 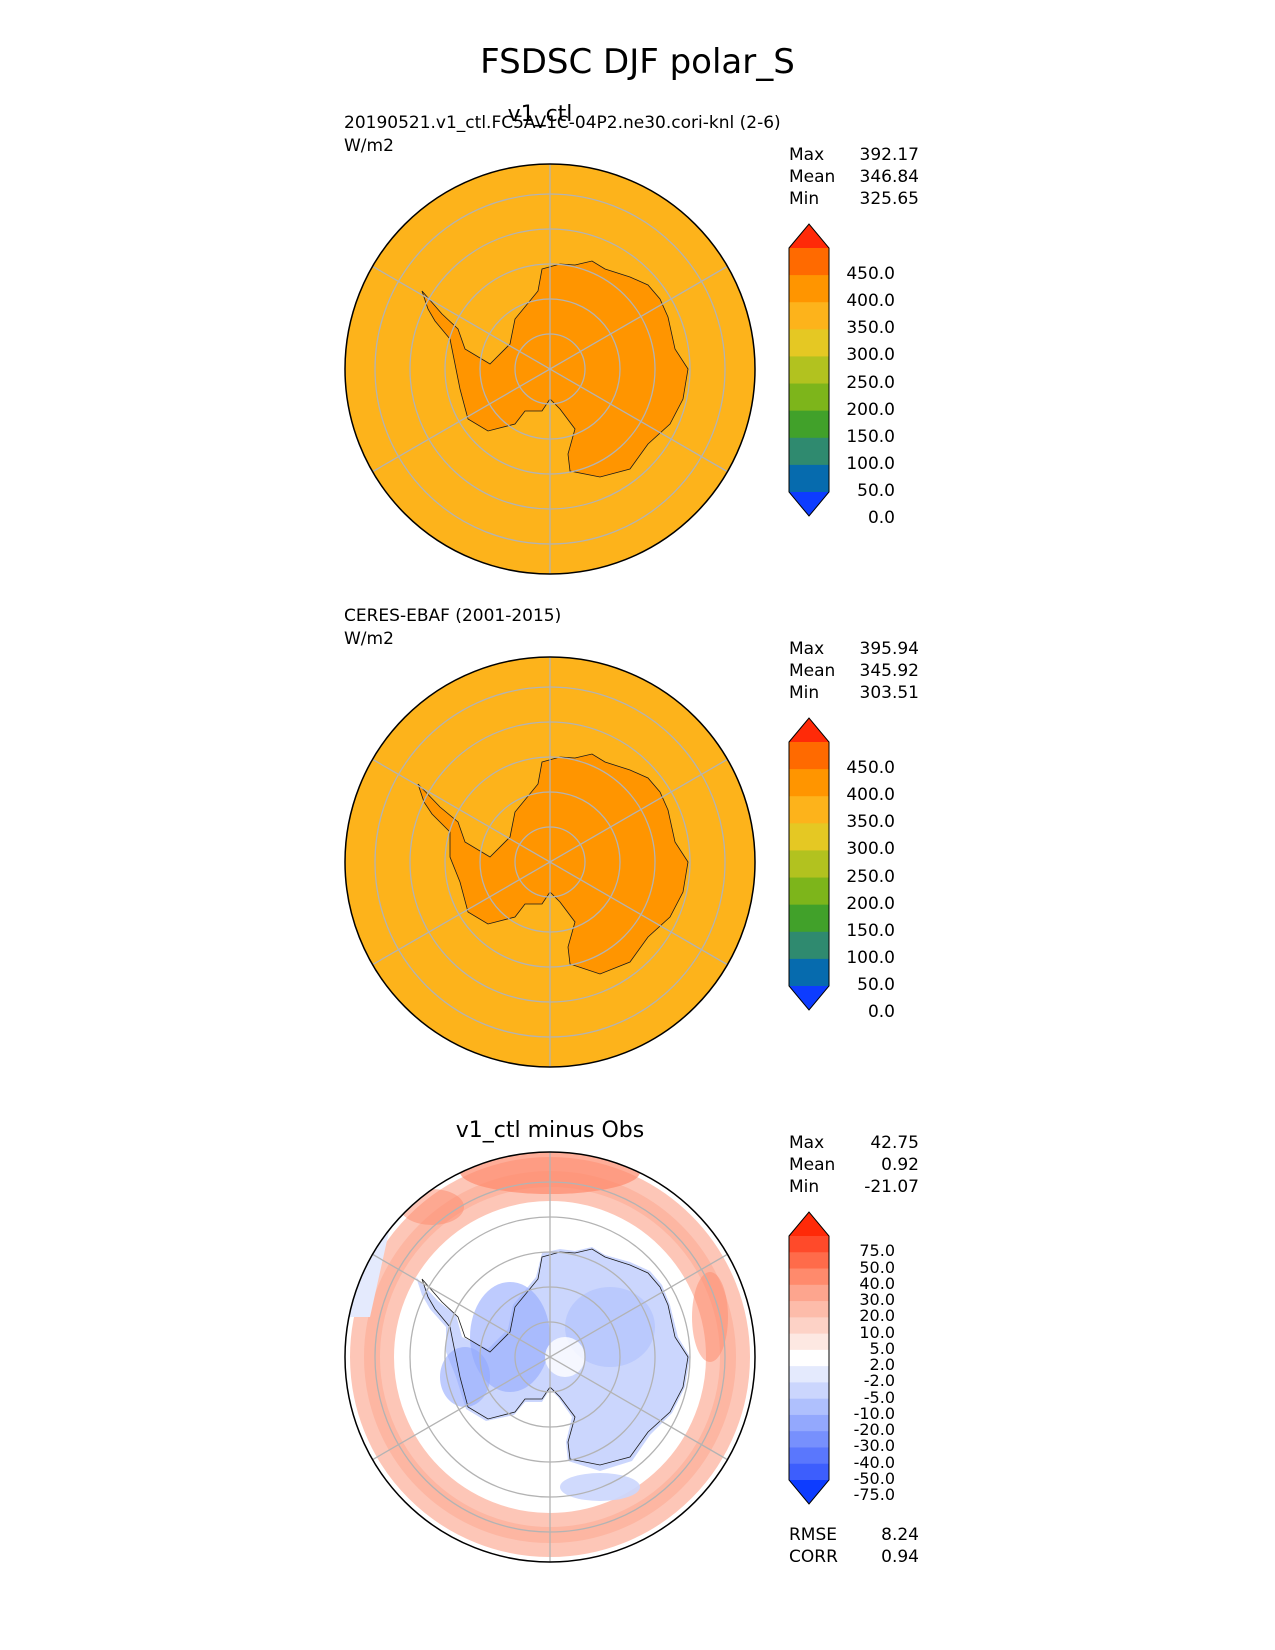 What do you see at coordinates (889, 177) in the screenshot?
I see `stat-value: 346.84` at bounding box center [889, 177].